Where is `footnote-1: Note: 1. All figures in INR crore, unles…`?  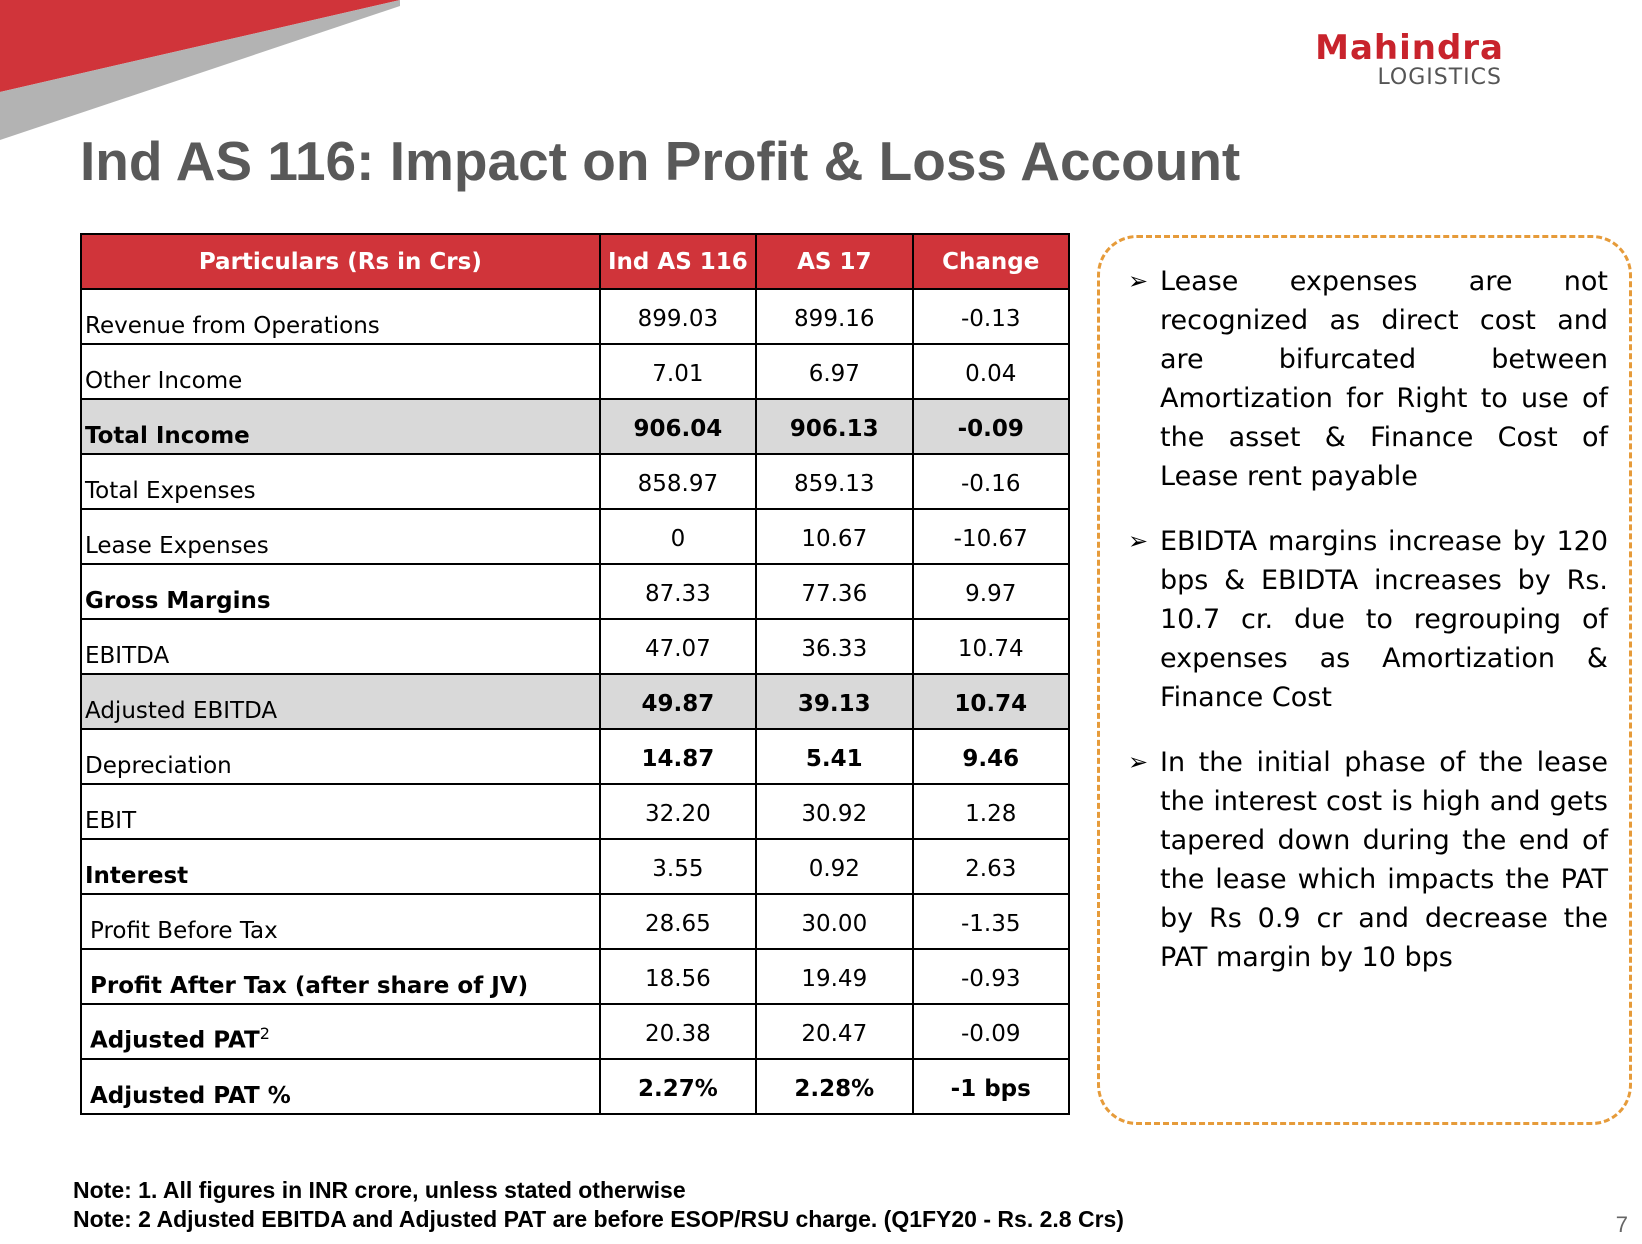
footnote-1: Note: 1. All figures in INR crore, unles… is located at coordinates (379, 1190).